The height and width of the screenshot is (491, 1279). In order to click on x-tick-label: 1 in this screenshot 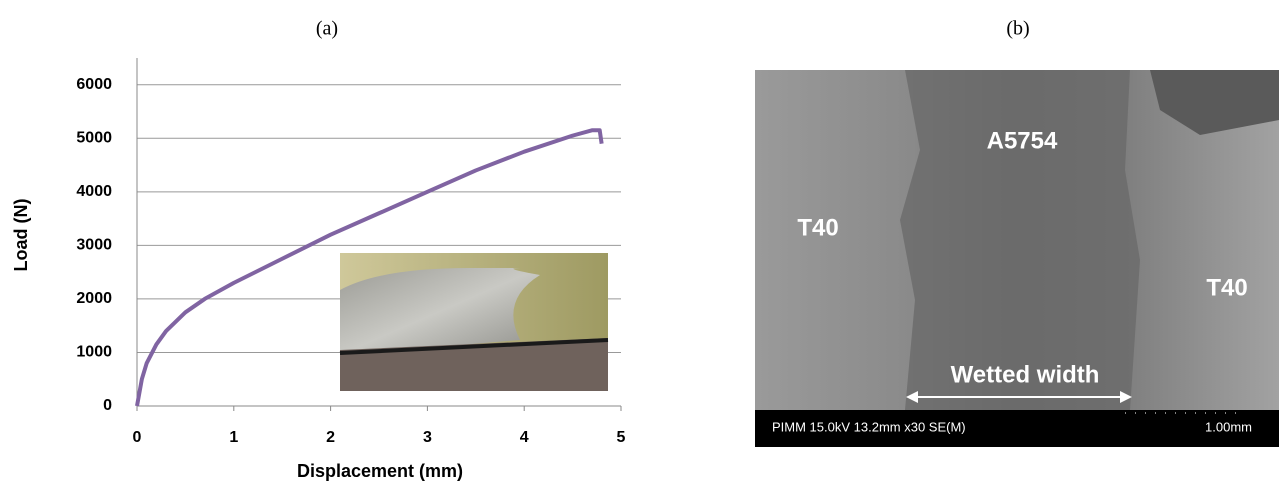, I will do `click(233, 437)`.